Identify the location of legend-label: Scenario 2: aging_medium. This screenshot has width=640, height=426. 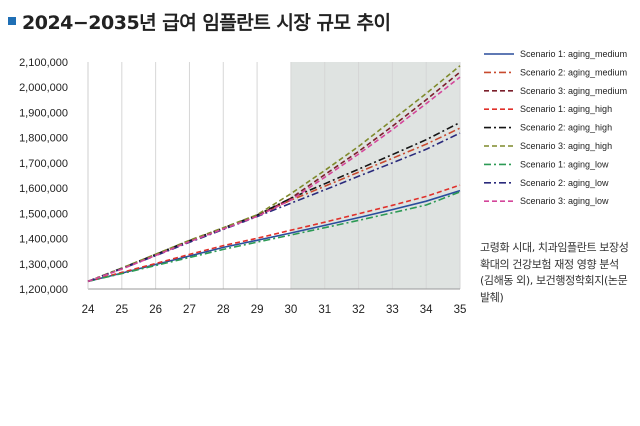
(573, 72).